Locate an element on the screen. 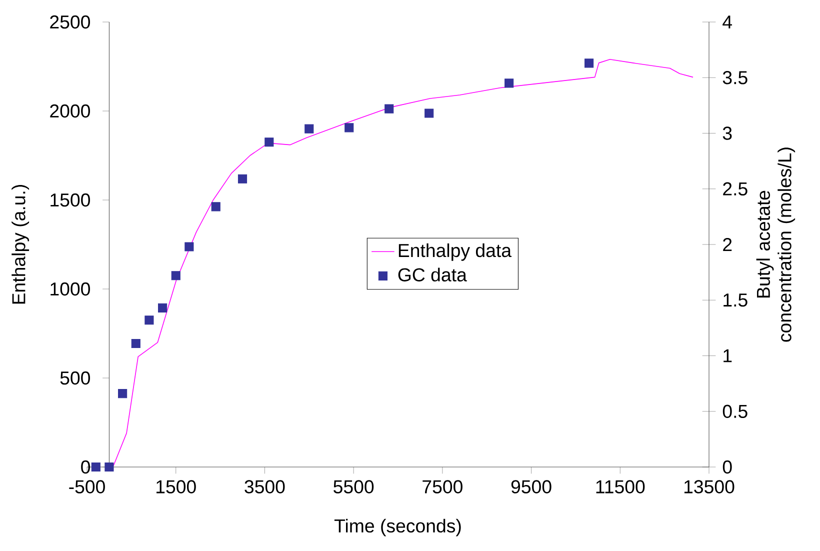 This screenshot has height=551, width=820. legend-label: GC data is located at coordinates (432, 275).